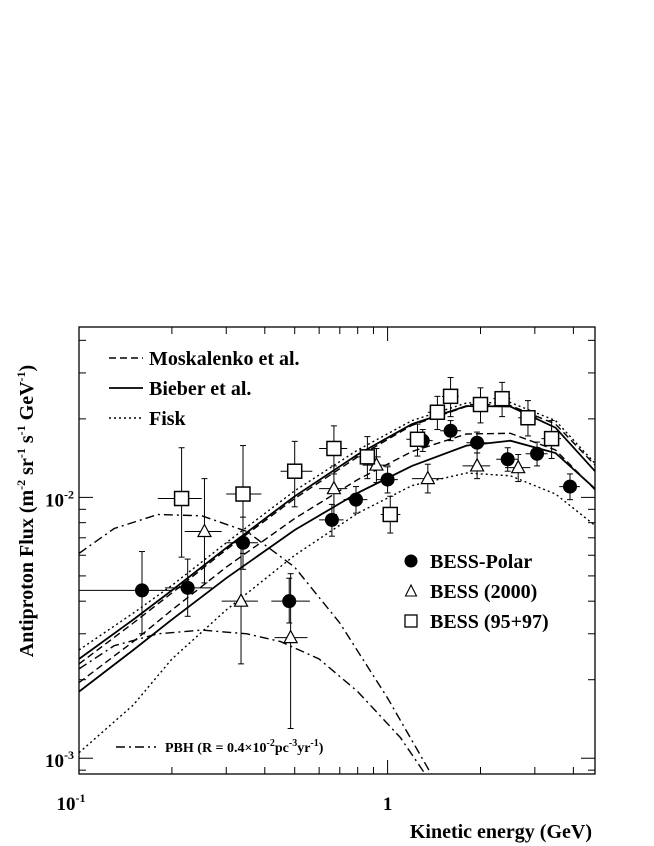  What do you see at coordinates (411, 590) in the screenshot?
I see `legend-marker-open-triangle` at bounding box center [411, 590].